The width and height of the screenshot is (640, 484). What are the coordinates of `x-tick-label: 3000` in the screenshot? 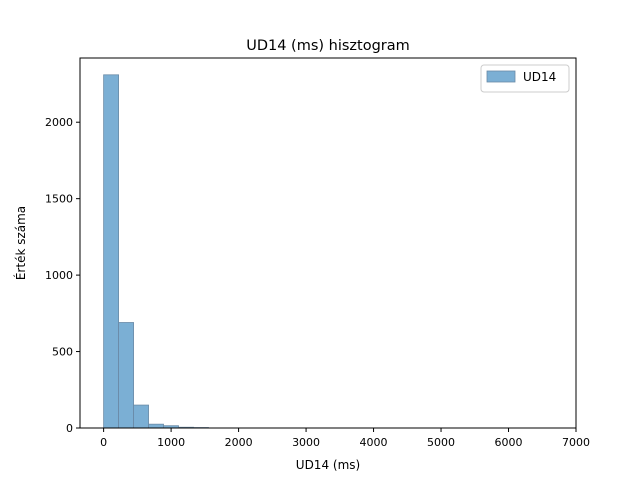 It's located at (306, 442).